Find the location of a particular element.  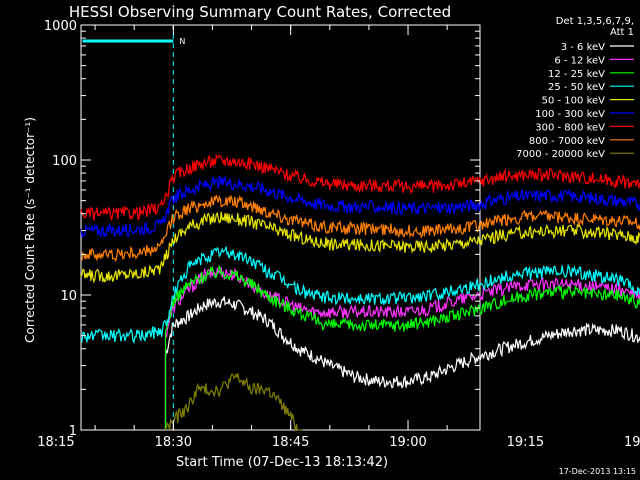

legend-entry-label: 25 - 50 keV is located at coordinates (576, 87).